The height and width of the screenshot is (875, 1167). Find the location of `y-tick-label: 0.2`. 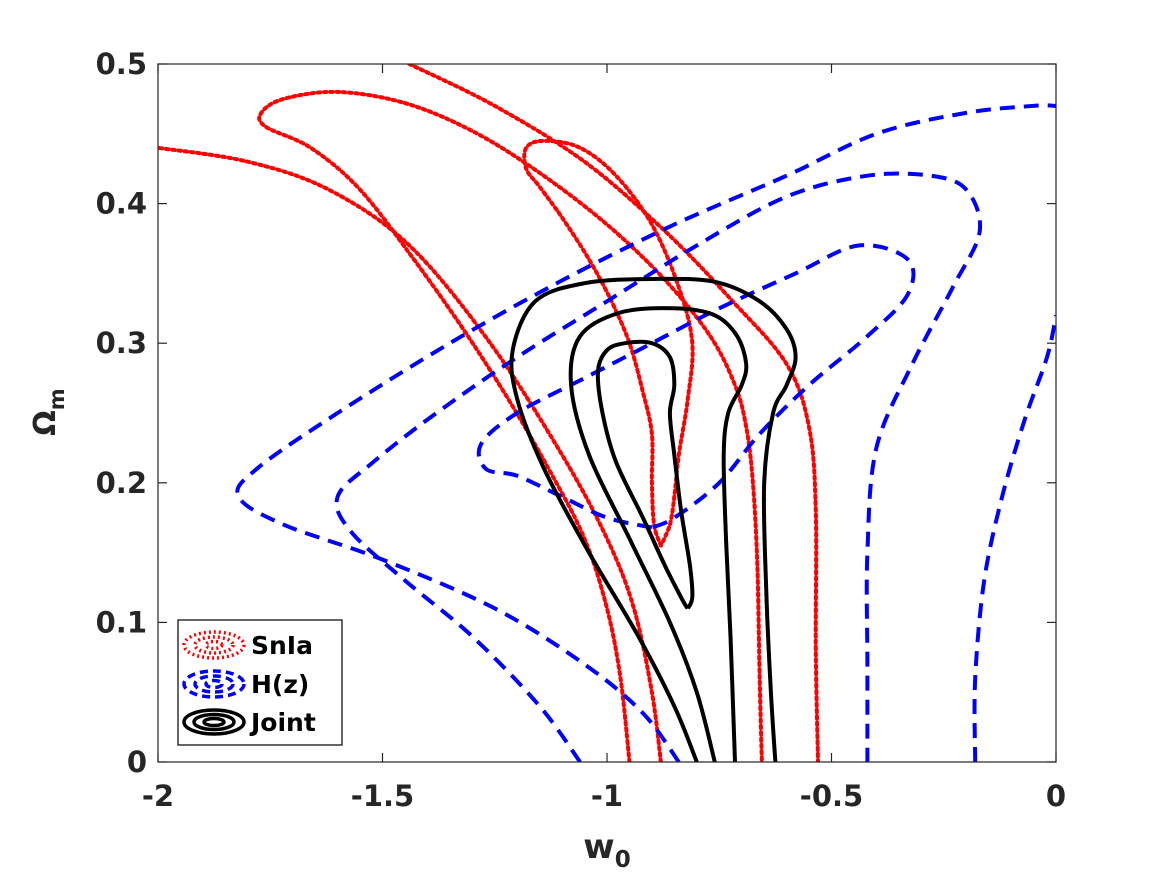

y-tick-label: 0.2 is located at coordinates (121, 483).